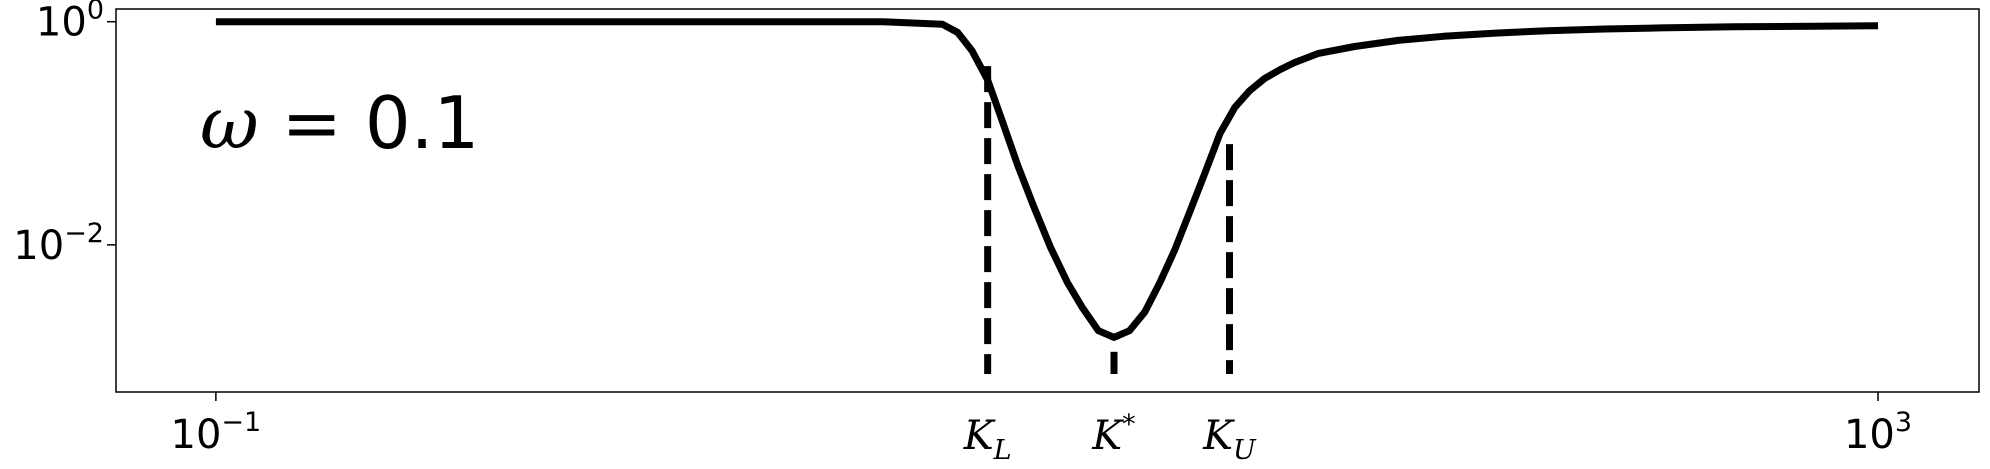  Describe the element at coordinates (216, 432) in the screenshot. I see `x-tick-label-0: 10⁻¹` at that location.